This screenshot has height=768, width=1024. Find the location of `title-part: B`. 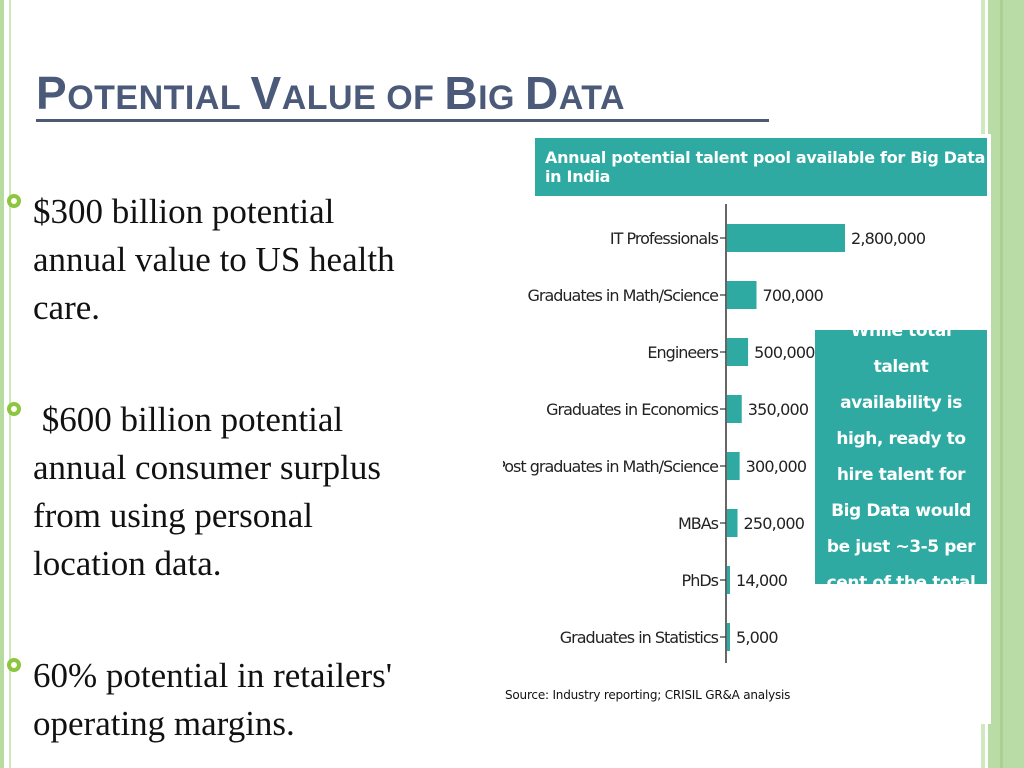

title-part: B is located at coordinates (461, 93).